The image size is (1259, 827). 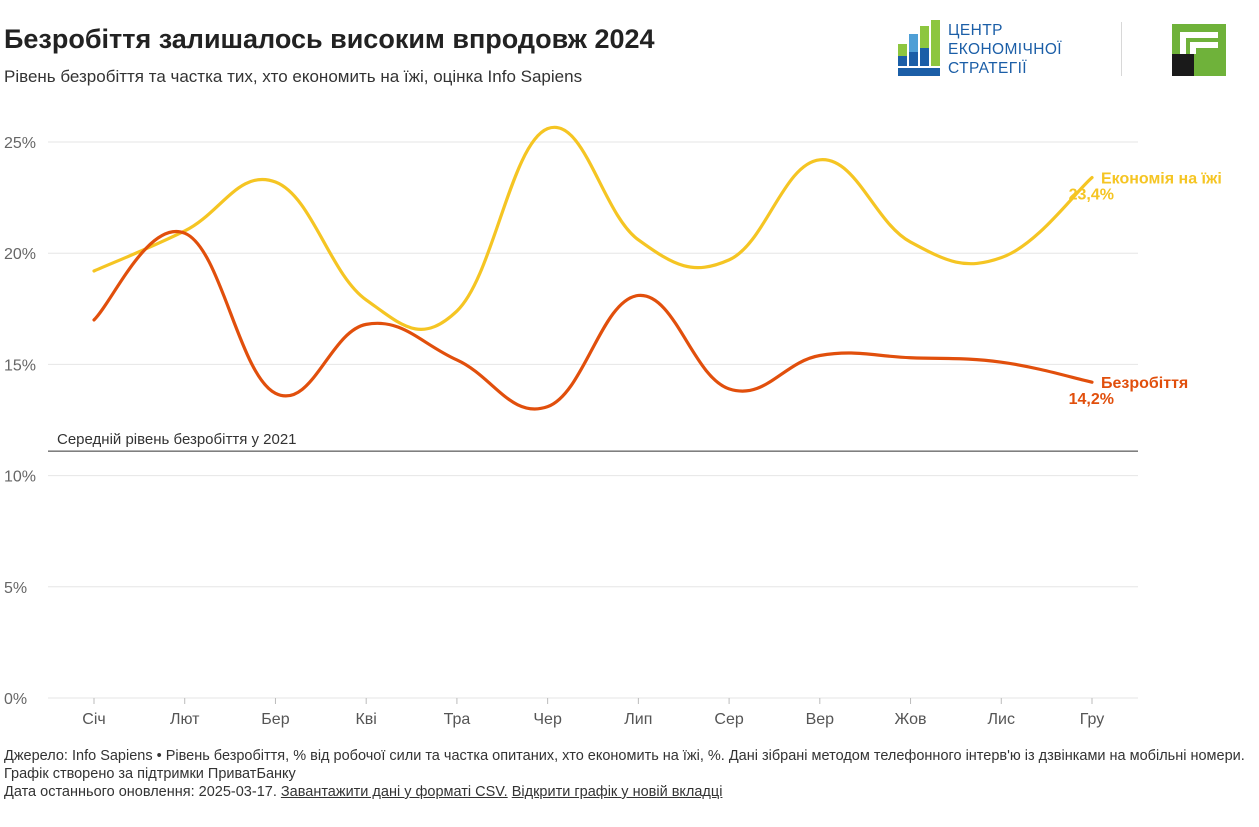 What do you see at coordinates (394, 792) in the screenshot?
I see `download-csv-link: Завантажити дані у форматі CSV.` at bounding box center [394, 792].